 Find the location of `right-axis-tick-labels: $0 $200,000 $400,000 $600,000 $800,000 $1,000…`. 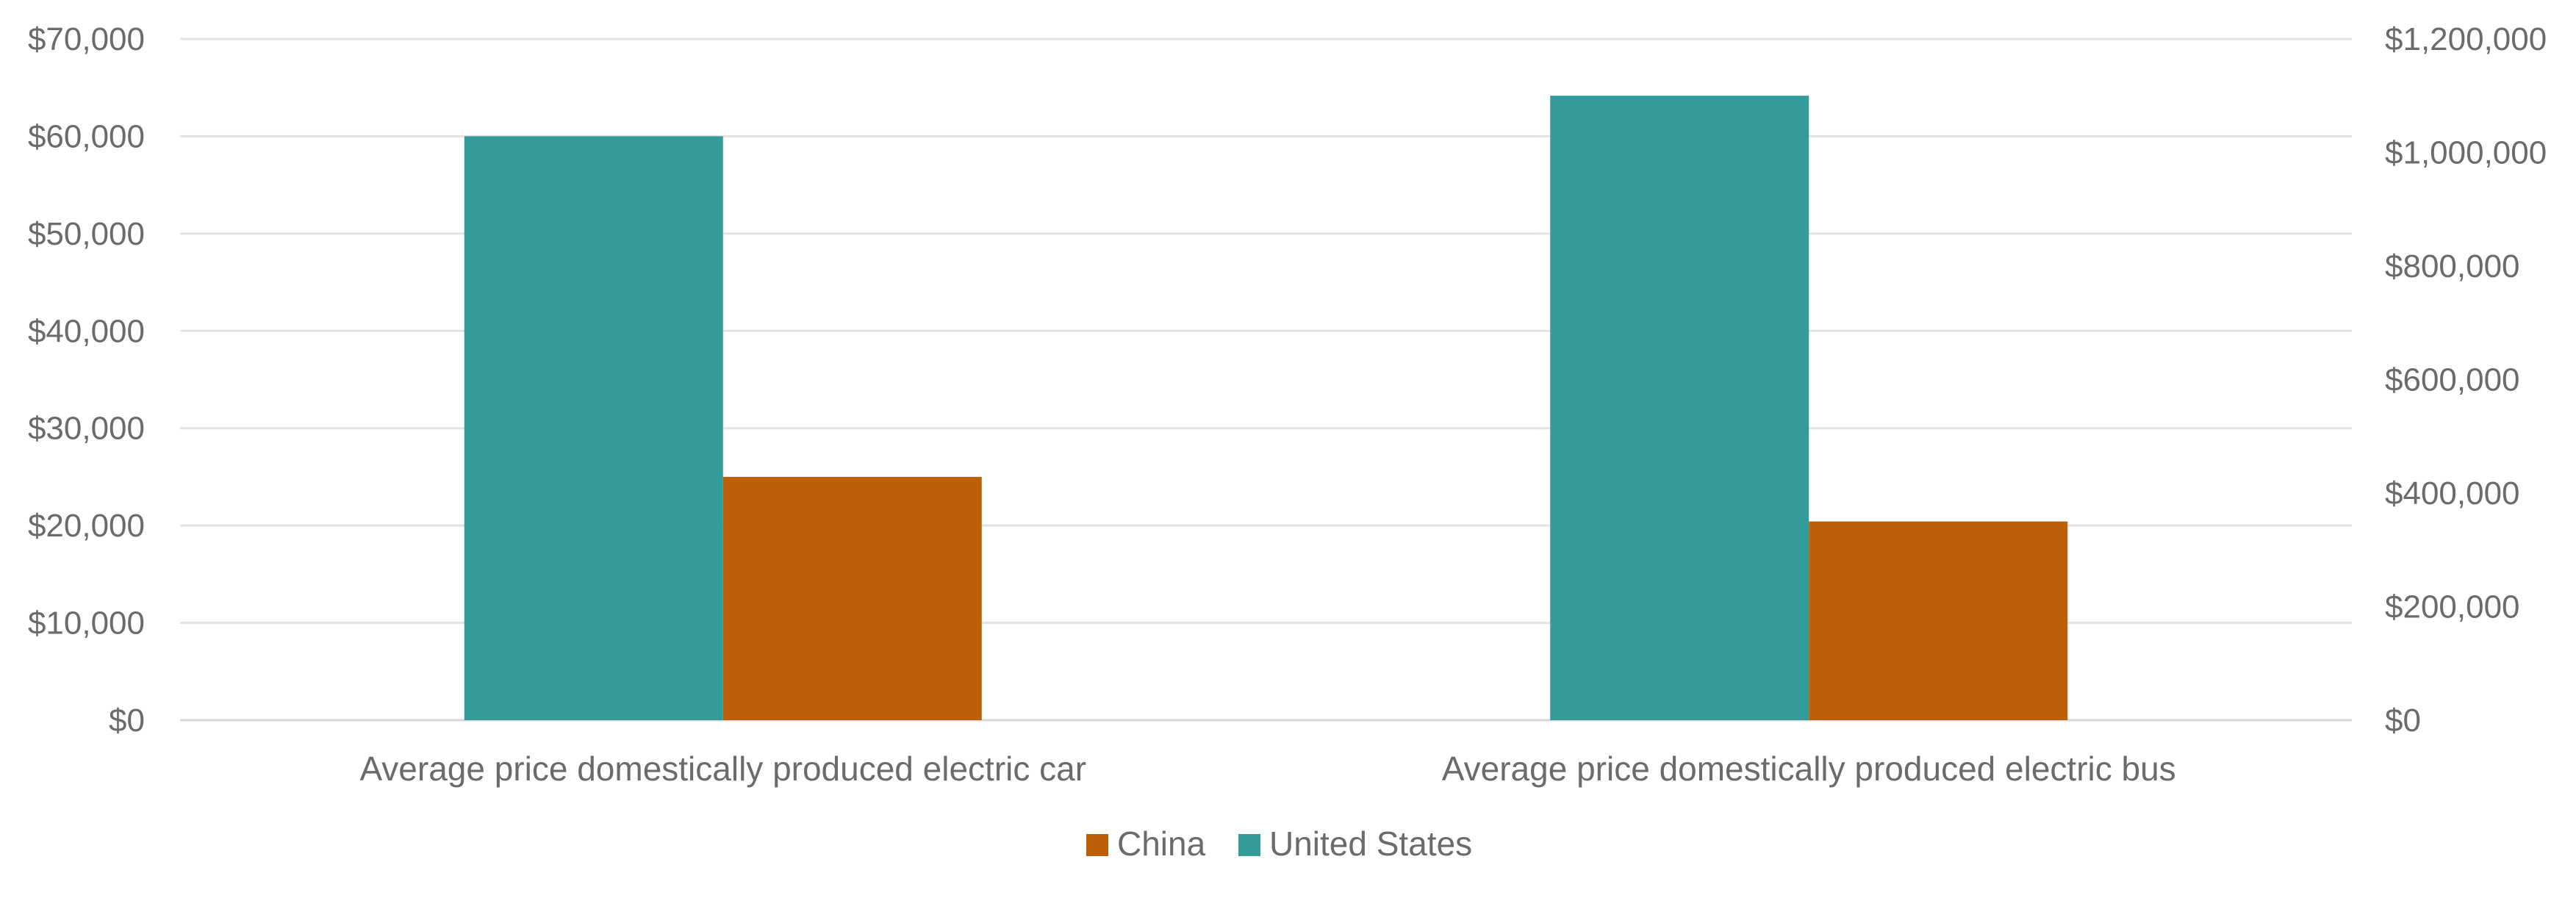

right-axis-tick-labels: $0 $200,000 $400,000 $600,000 $800,000 $1,000… is located at coordinates (2466, 380).